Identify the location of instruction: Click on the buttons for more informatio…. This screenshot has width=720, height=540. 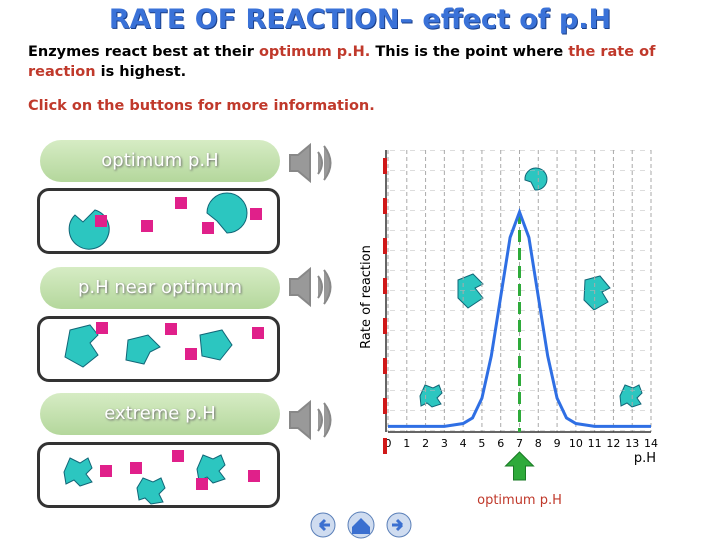
(201, 106).